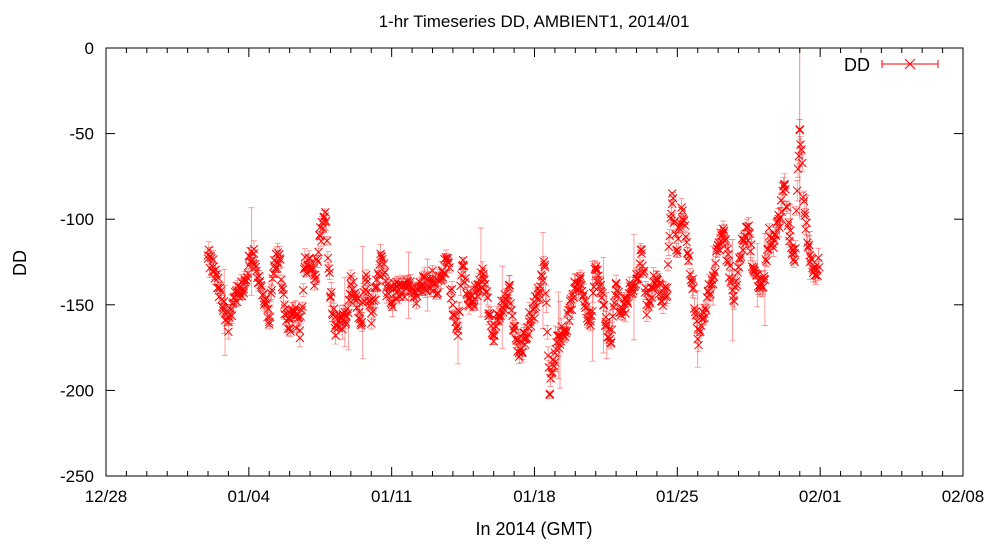 This screenshot has width=998, height=552. What do you see at coordinates (963, 496) in the screenshot?
I see `x-tick-label: 02/08` at bounding box center [963, 496].